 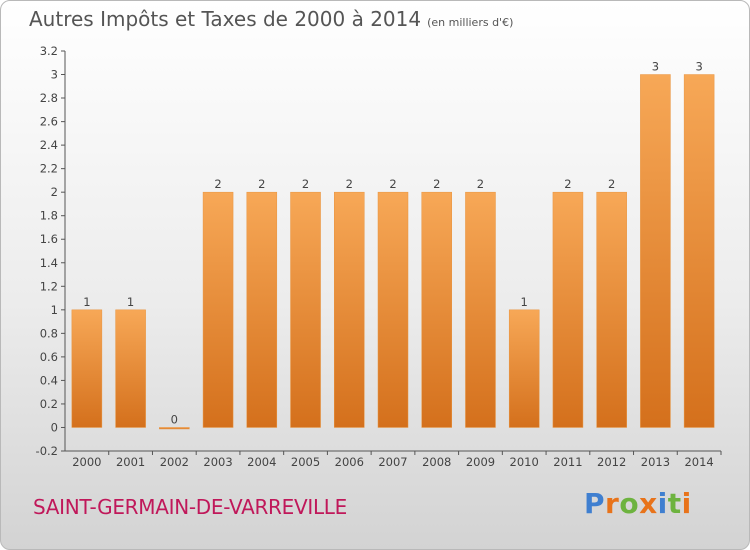 I want to click on y-tick-label: 1.6, so click(x=49, y=239).